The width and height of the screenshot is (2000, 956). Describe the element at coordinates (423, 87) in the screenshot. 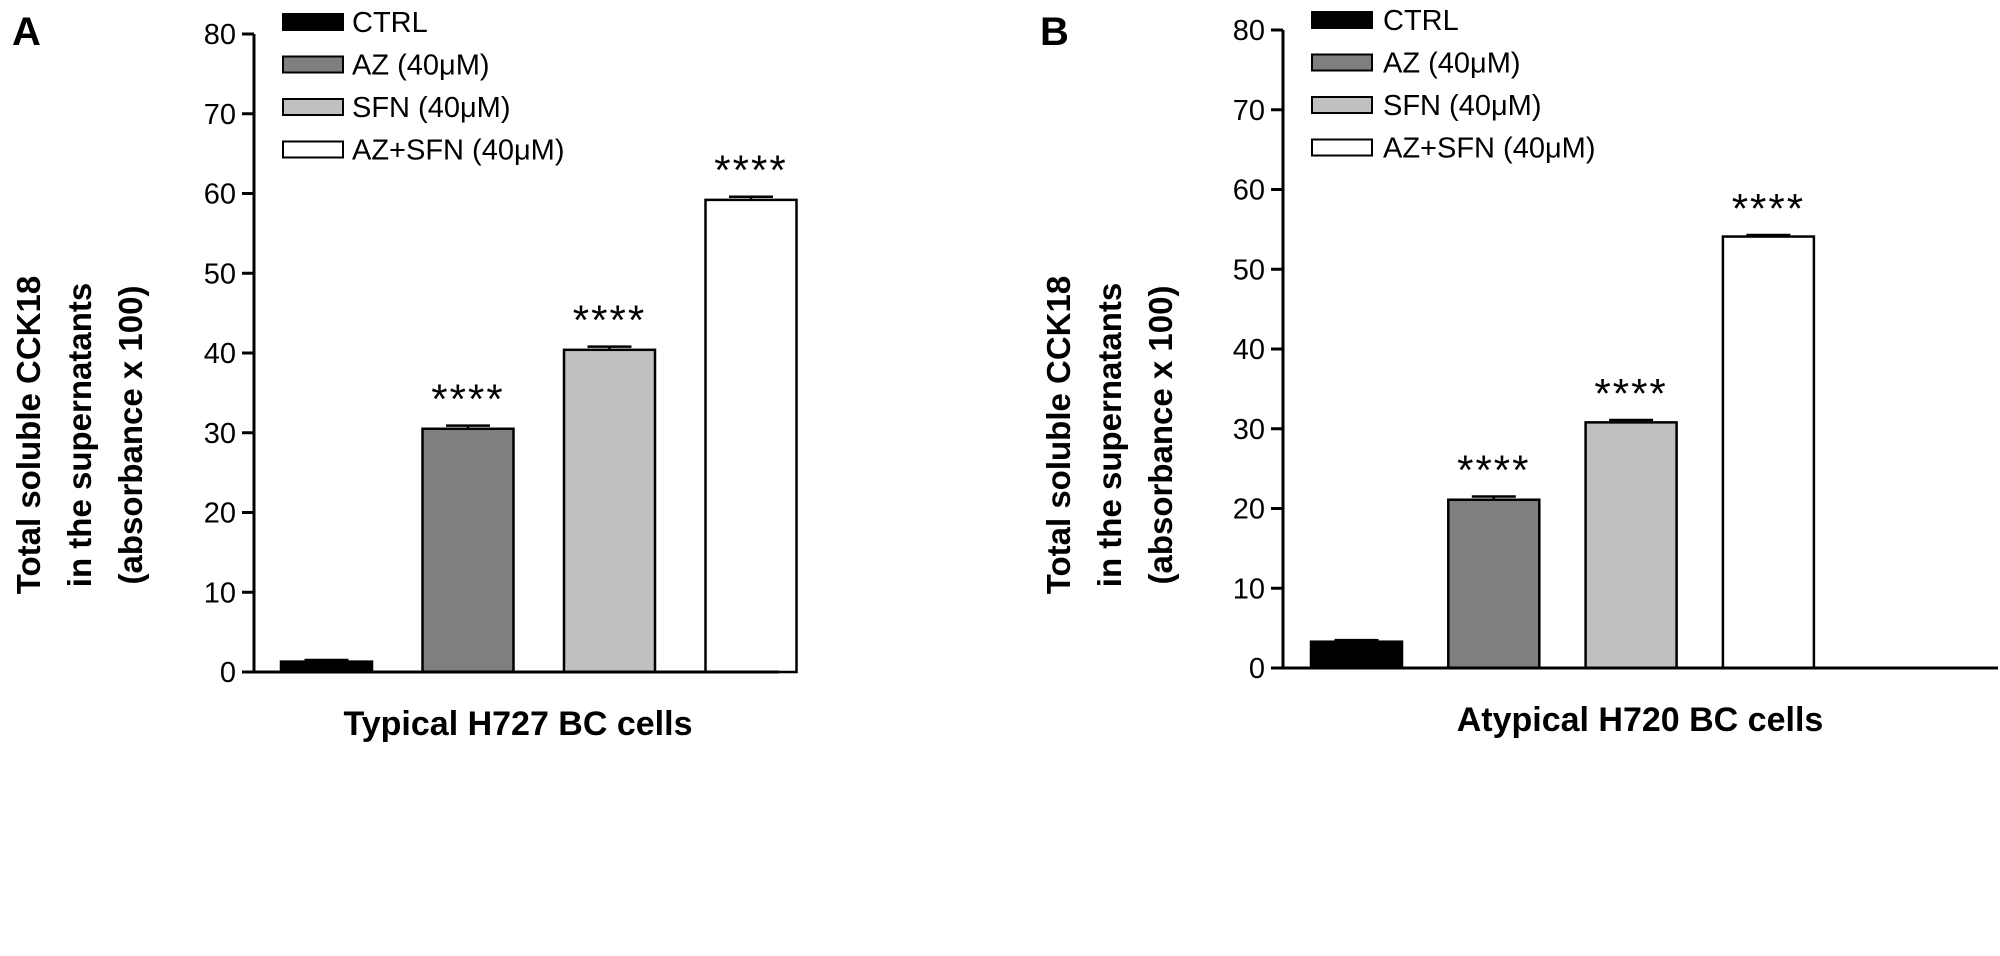

I see `panel-a-legend: CTRL AZ (40μM) SFN (40μM) AZ+SFN (40μM)` at that location.